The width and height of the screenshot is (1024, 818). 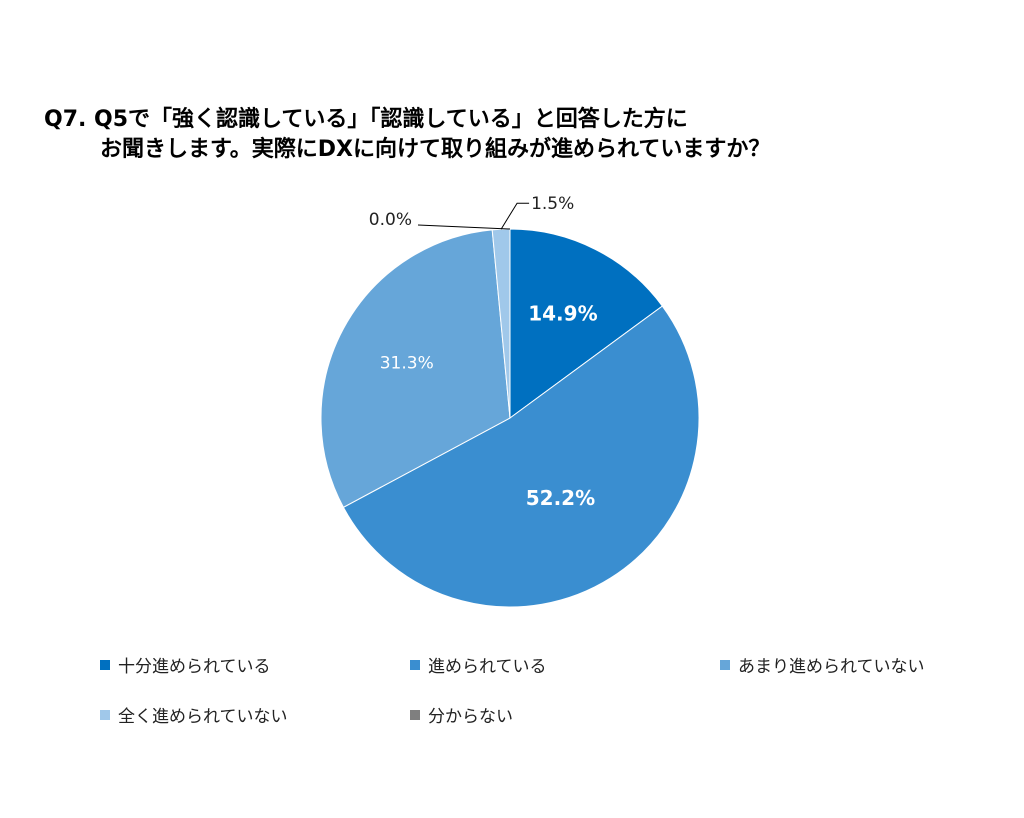 I want to click on pie-label-3: 31.3%, so click(x=407, y=364).